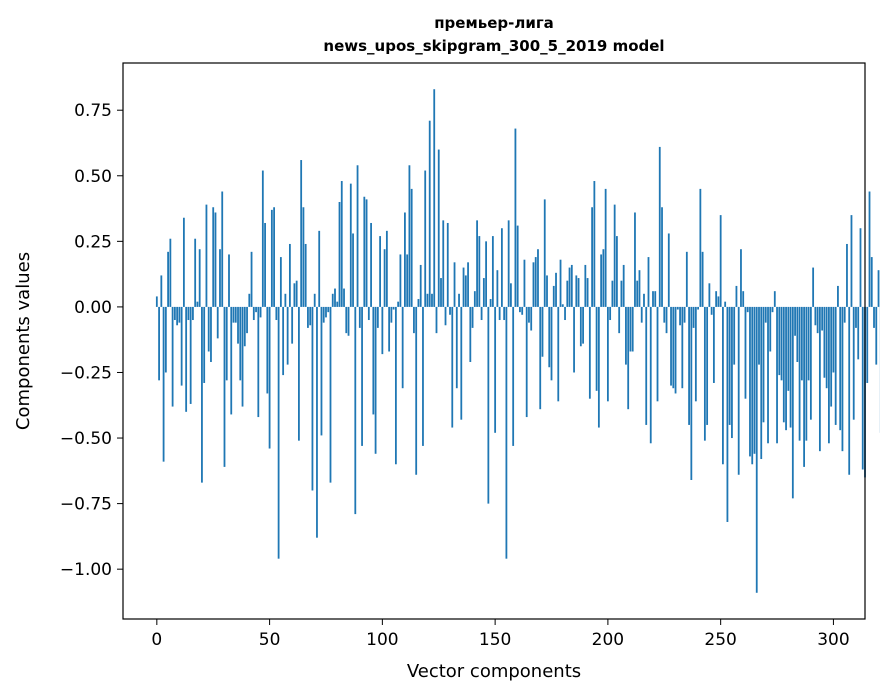  I want to click on chart-subtitle: news_upos_skipgram_300_5_2019 model, so click(493, 46).